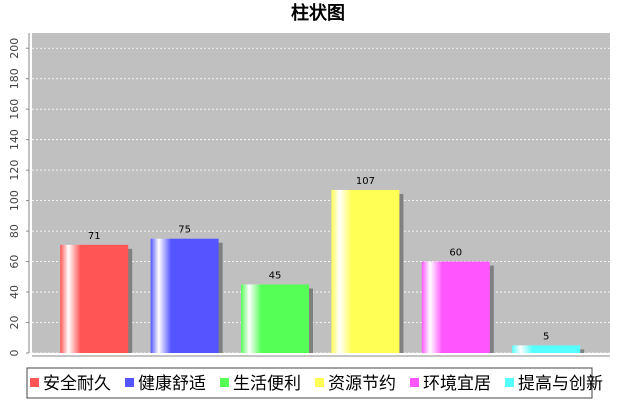 This screenshot has width=620, height=400. Describe the element at coordinates (14, 262) in the screenshot. I see `y-tick-label: 60` at that location.